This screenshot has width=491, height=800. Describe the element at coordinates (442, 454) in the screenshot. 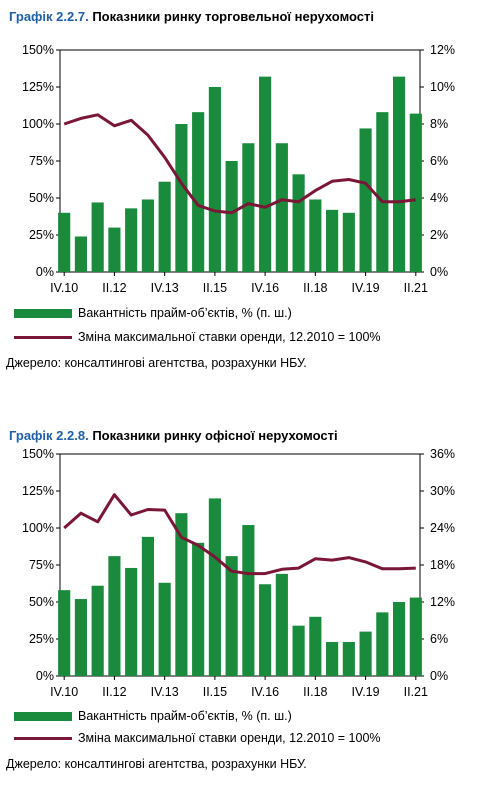

I see `y-right-tick-label: 36%` at that location.